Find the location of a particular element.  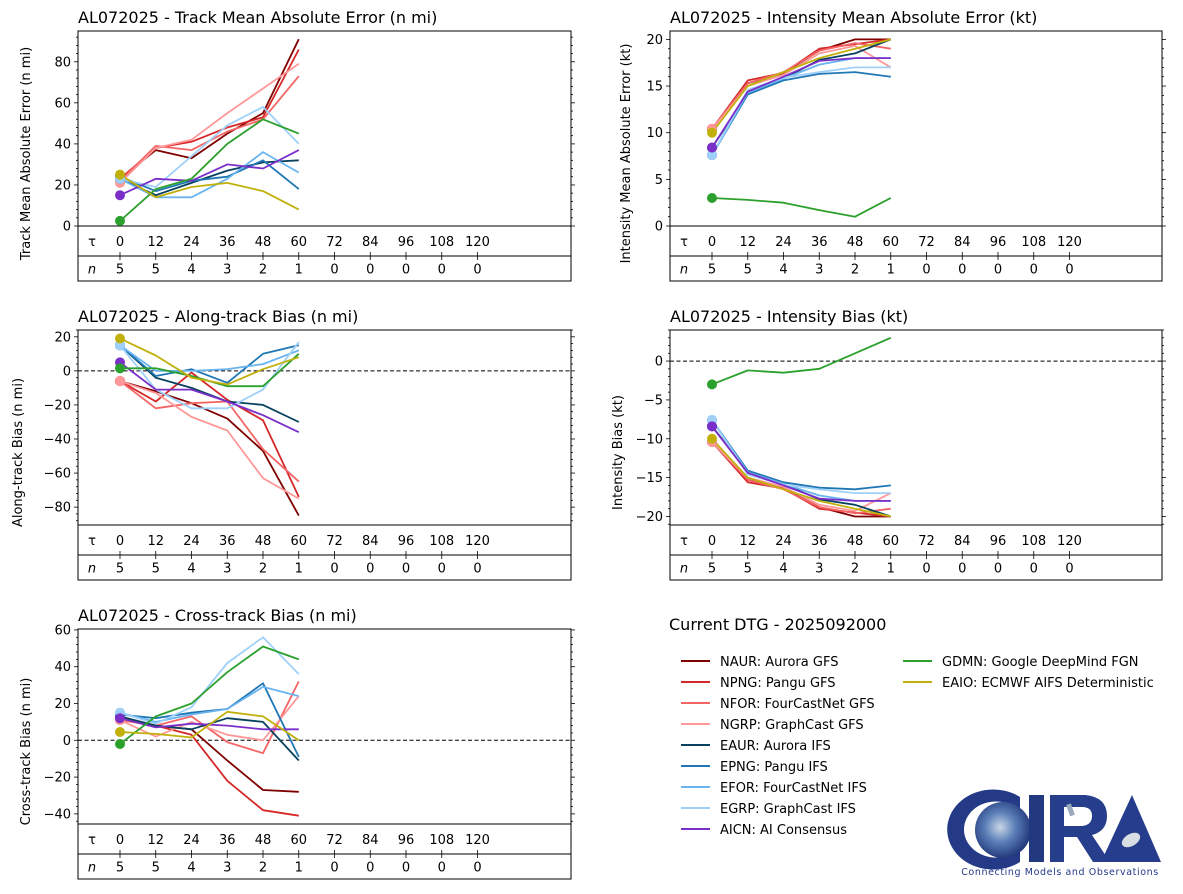

y-axis-label: Track Mean Absolute Error (n mi) is located at coordinates (26, 154).